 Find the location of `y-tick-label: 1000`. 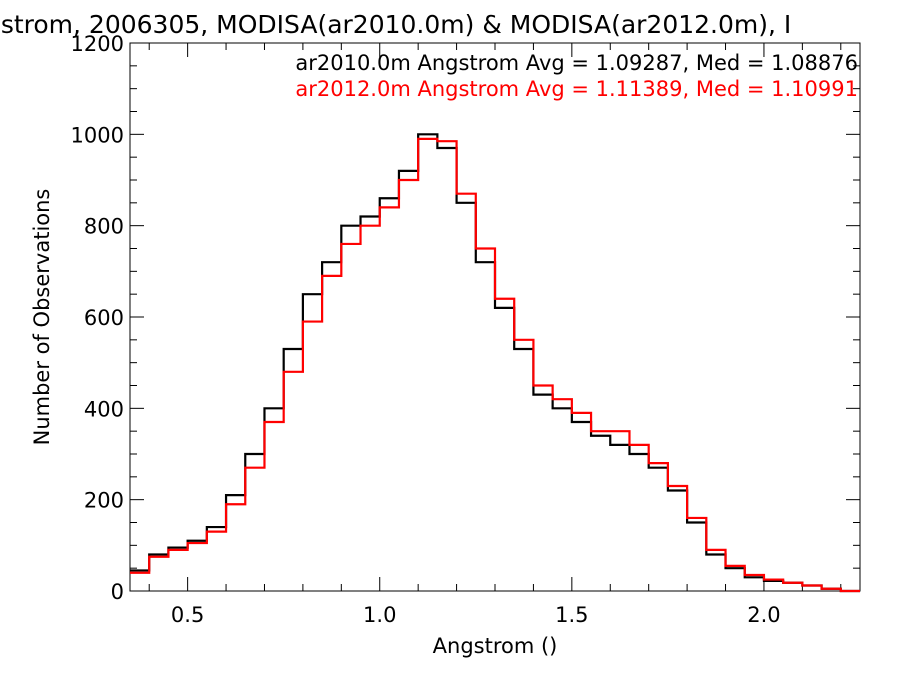

y-tick-label: 1000 is located at coordinates (97, 135).